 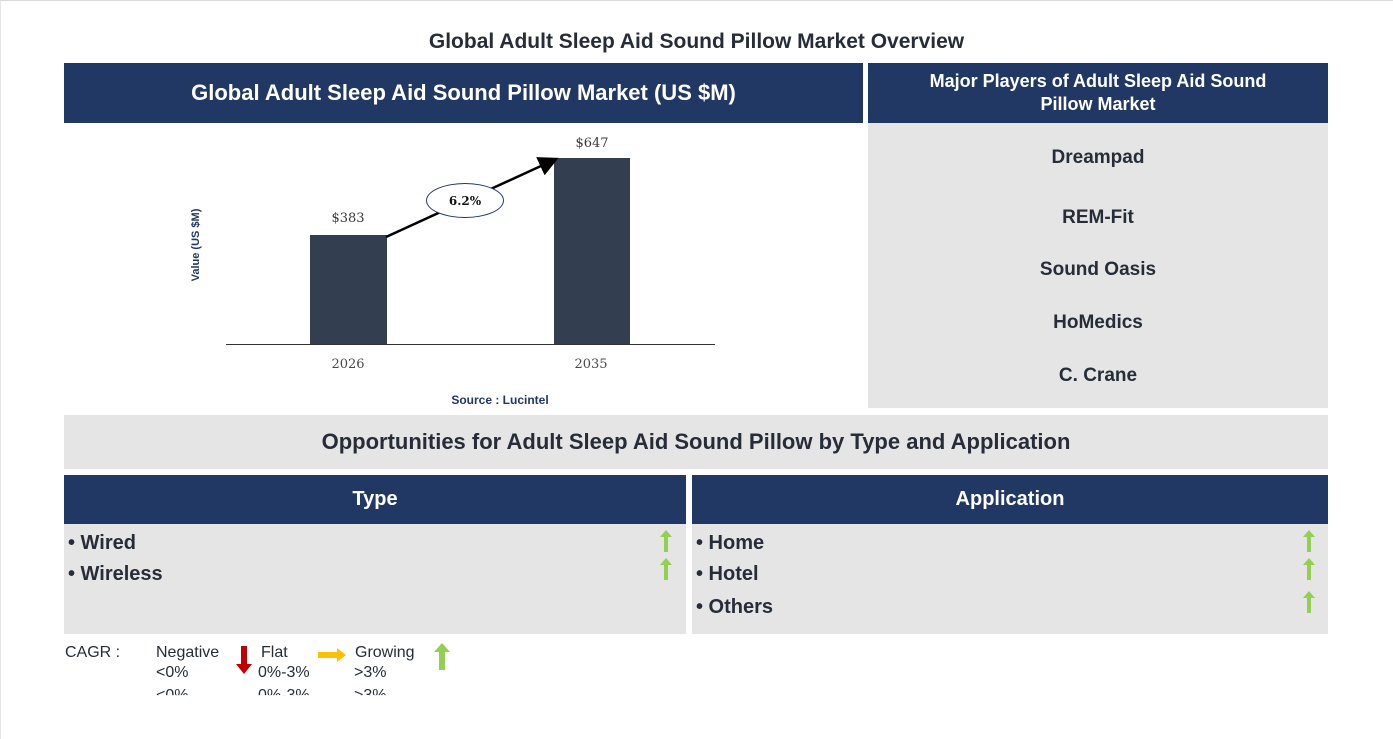 I want to click on type-header-label: Type, so click(x=375, y=499).